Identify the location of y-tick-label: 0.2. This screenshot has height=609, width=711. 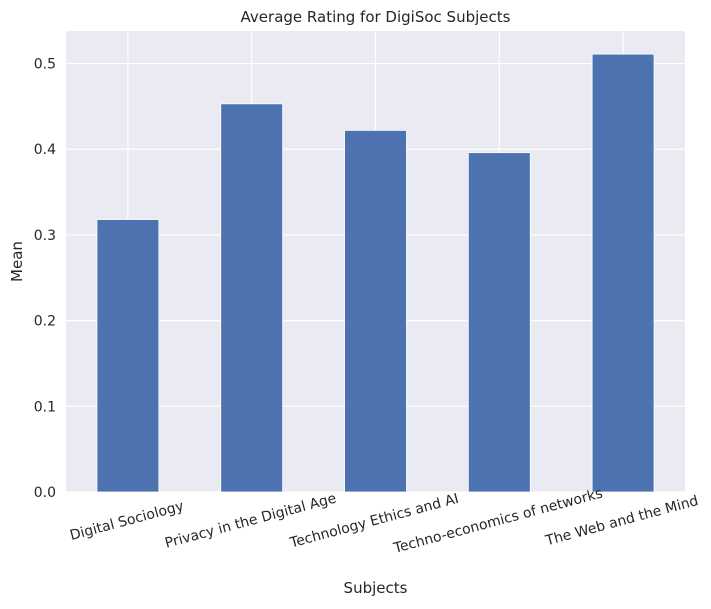
(45, 322).